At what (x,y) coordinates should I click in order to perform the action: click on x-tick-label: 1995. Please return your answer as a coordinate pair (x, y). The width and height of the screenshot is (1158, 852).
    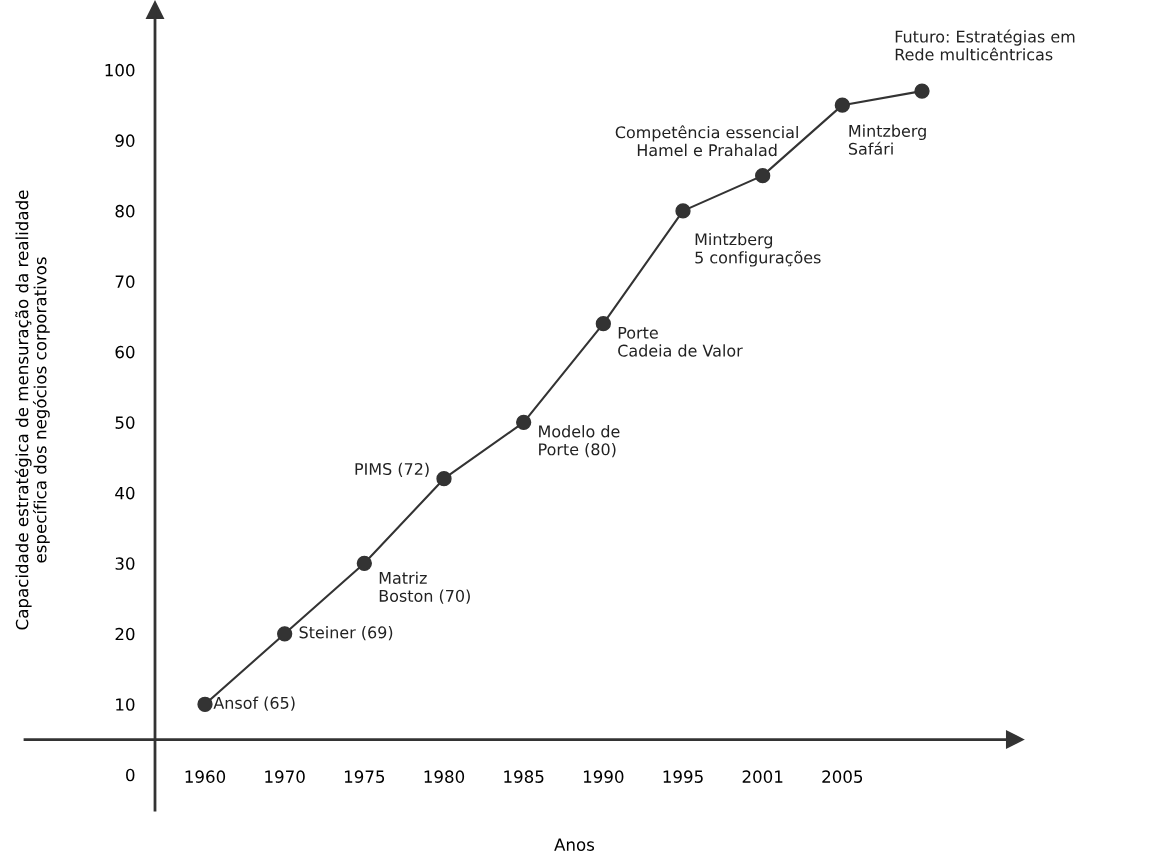
    Looking at the image, I should click on (683, 776).